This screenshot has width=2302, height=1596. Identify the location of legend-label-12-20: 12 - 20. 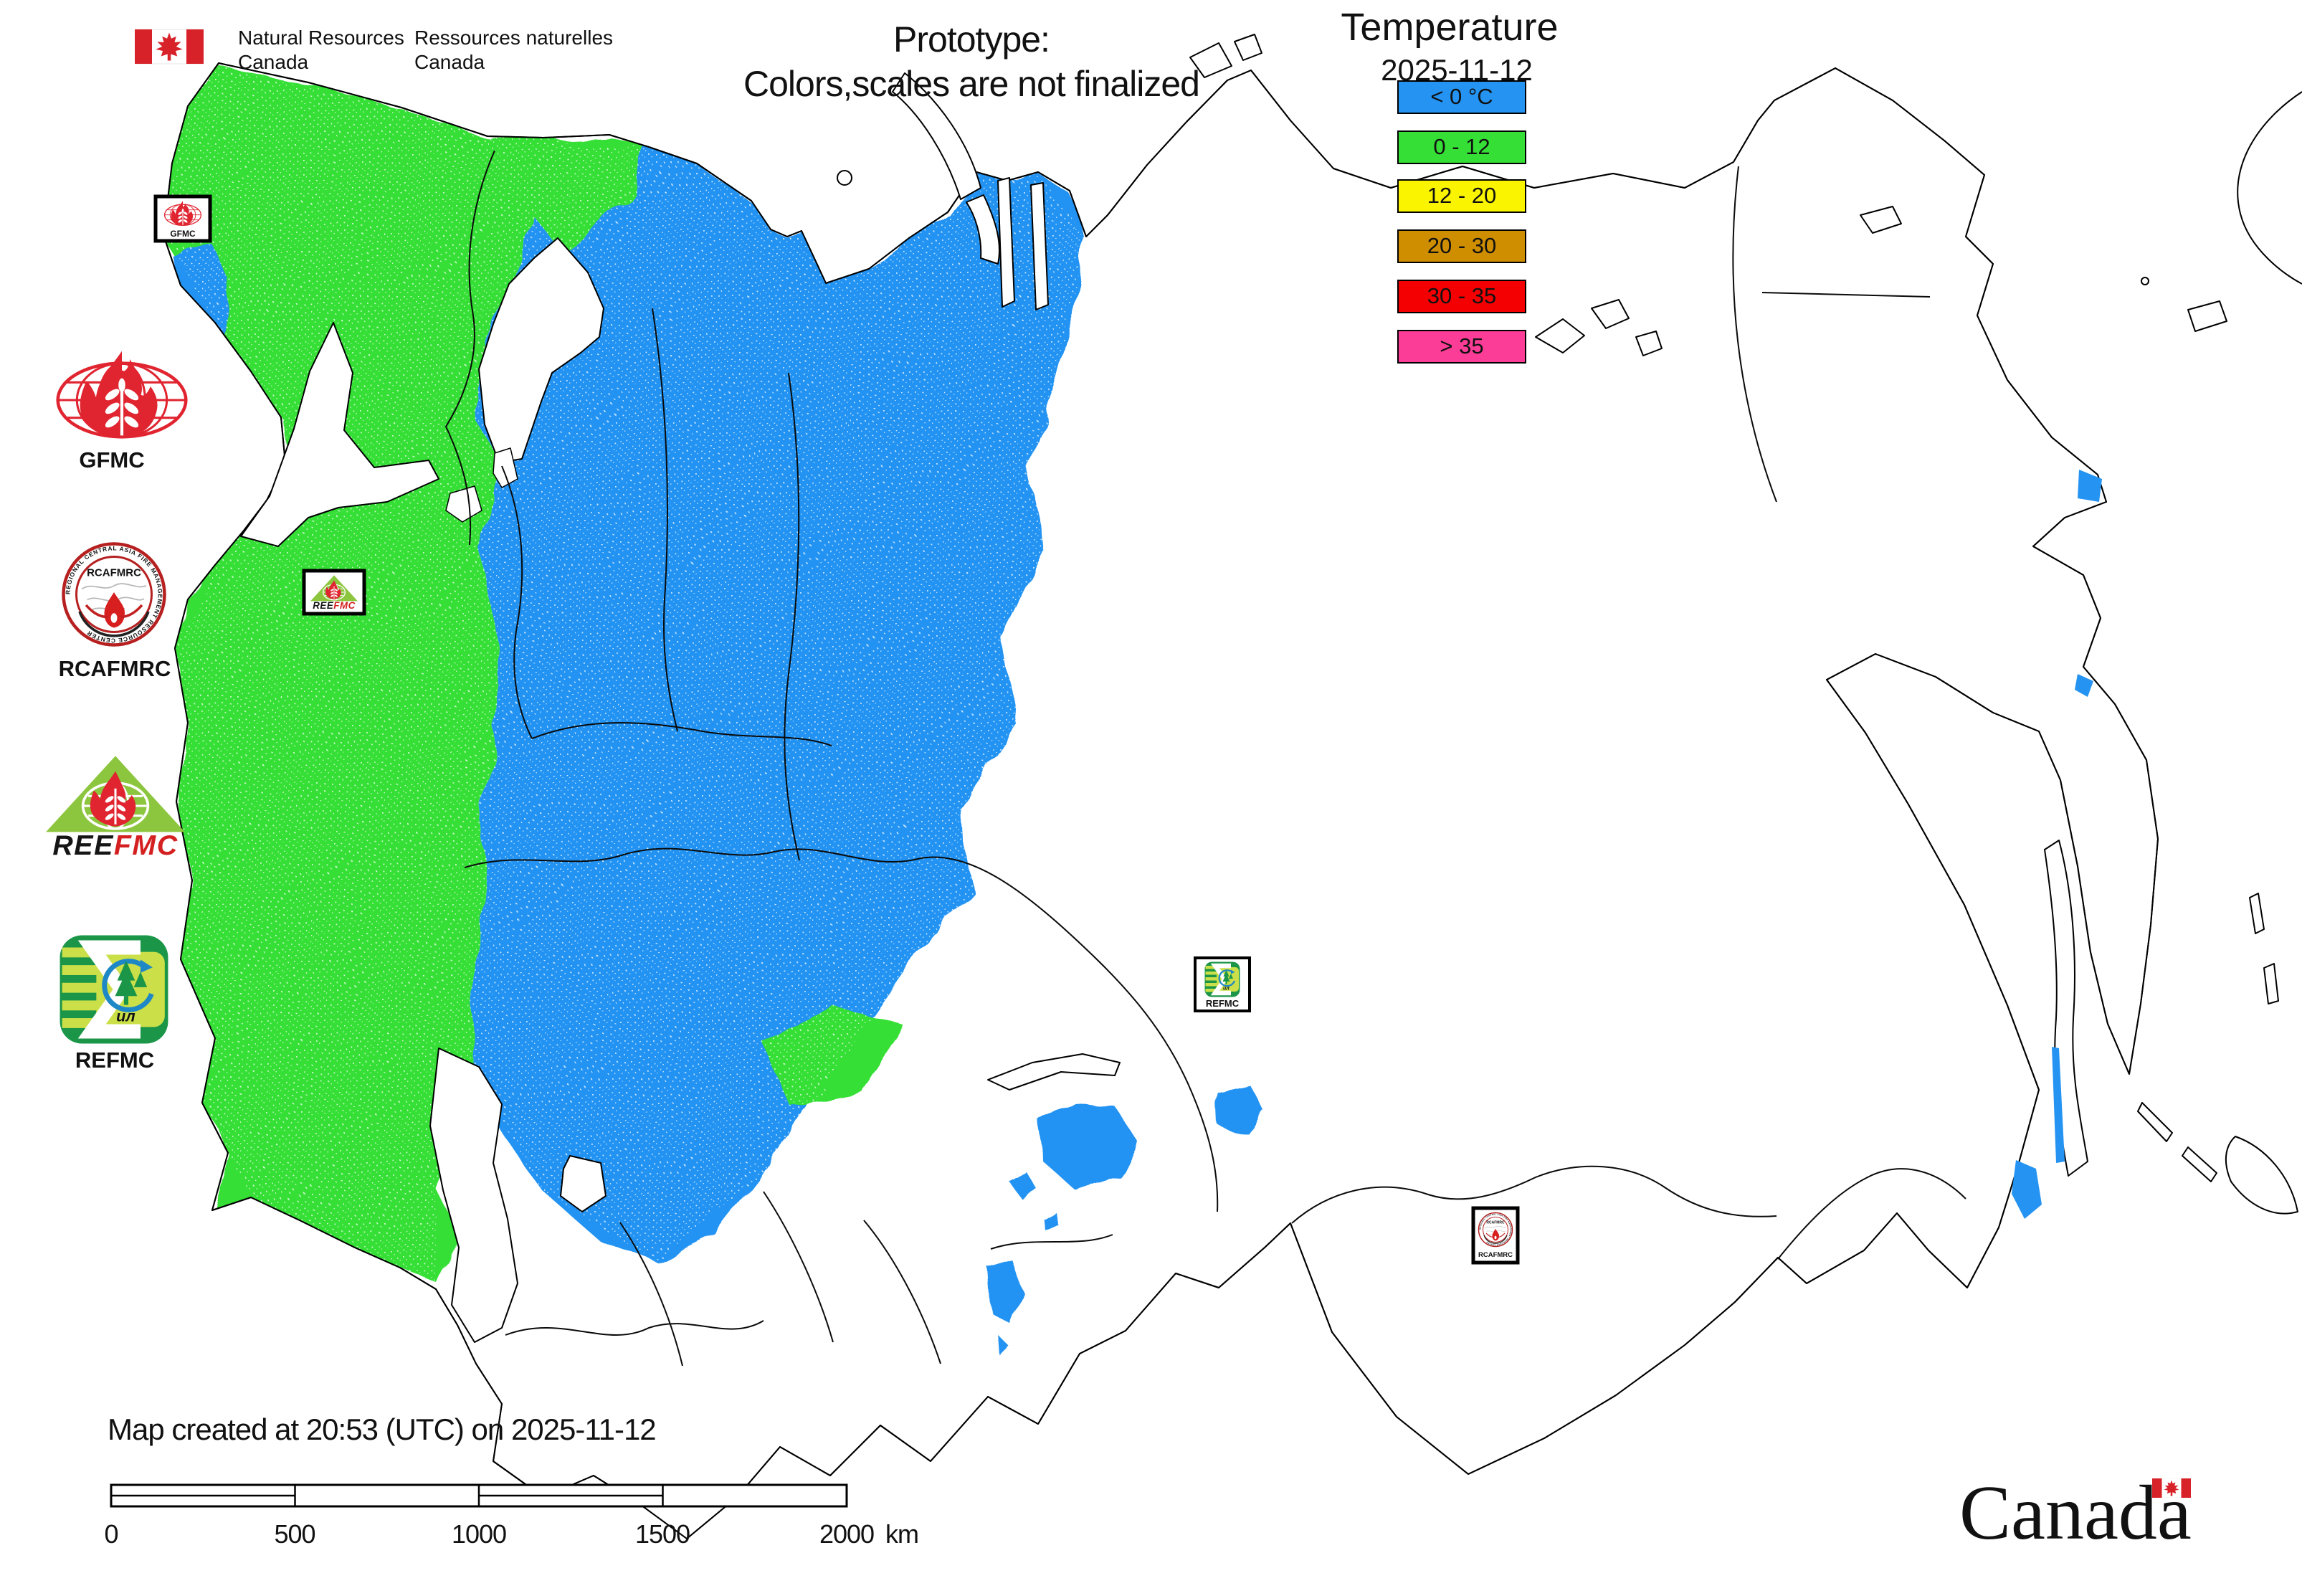
(1462, 195).